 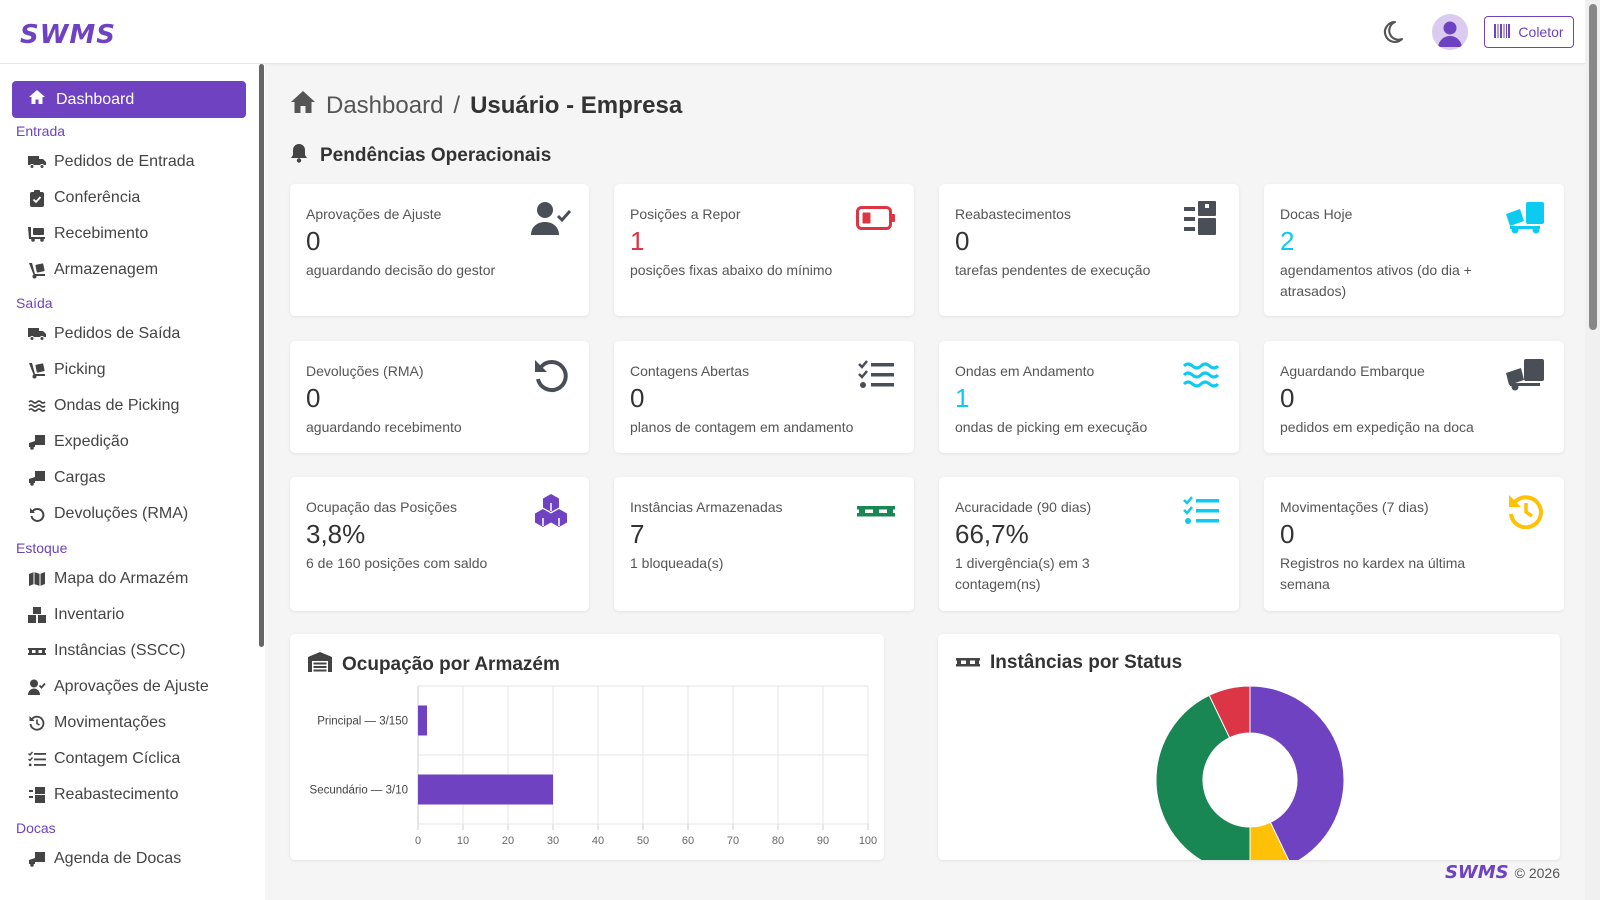 I want to click on page-scrollbar-thumb, so click(x=1593, y=167).